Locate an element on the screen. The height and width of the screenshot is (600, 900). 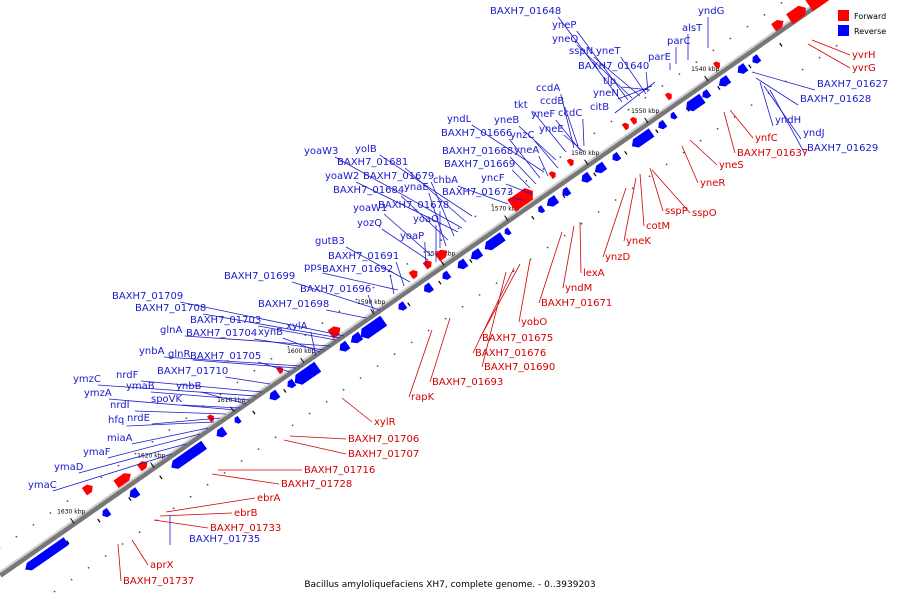
reverse-gene-label: yndL is located at coordinates (459, 119).